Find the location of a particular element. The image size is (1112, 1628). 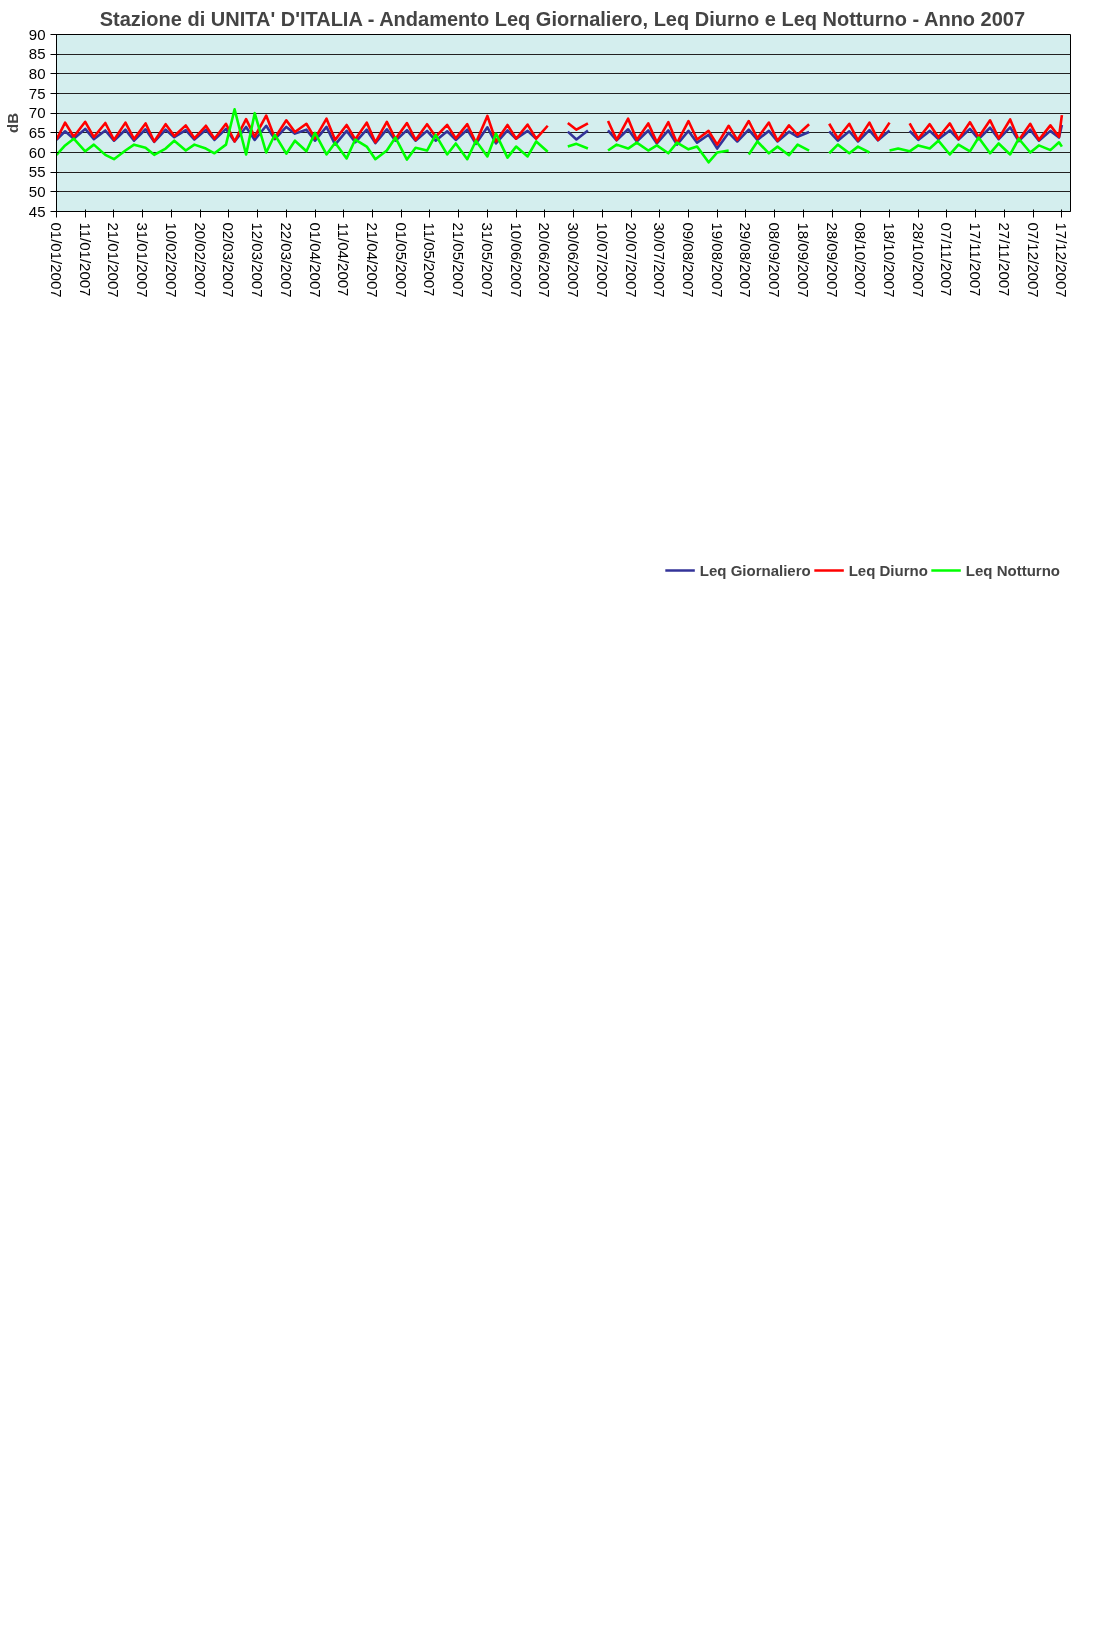

x-tick-label: 10/02/2007 is located at coordinates (171, 260).